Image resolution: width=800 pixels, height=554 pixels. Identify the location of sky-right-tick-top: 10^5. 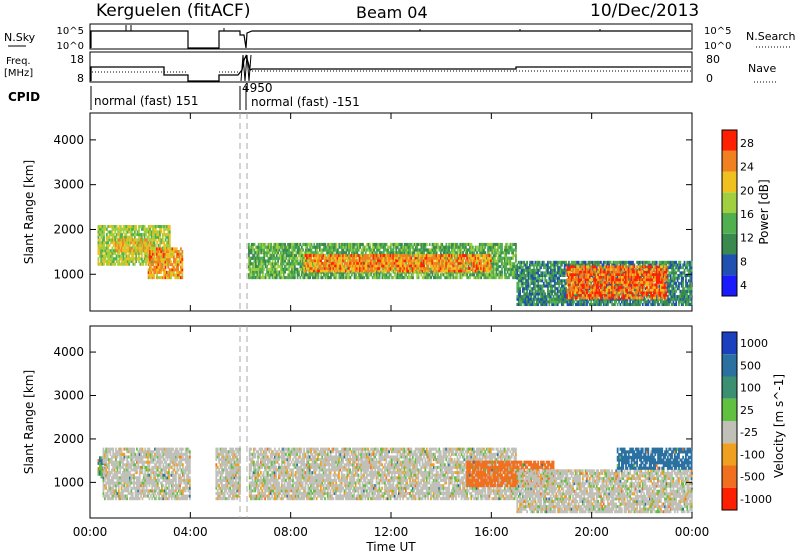
(717, 31).